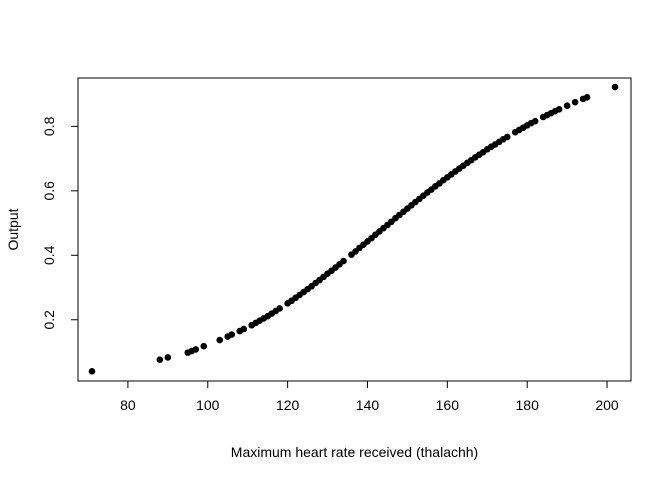  I want to click on x-tick-label: 100, so click(208, 405).